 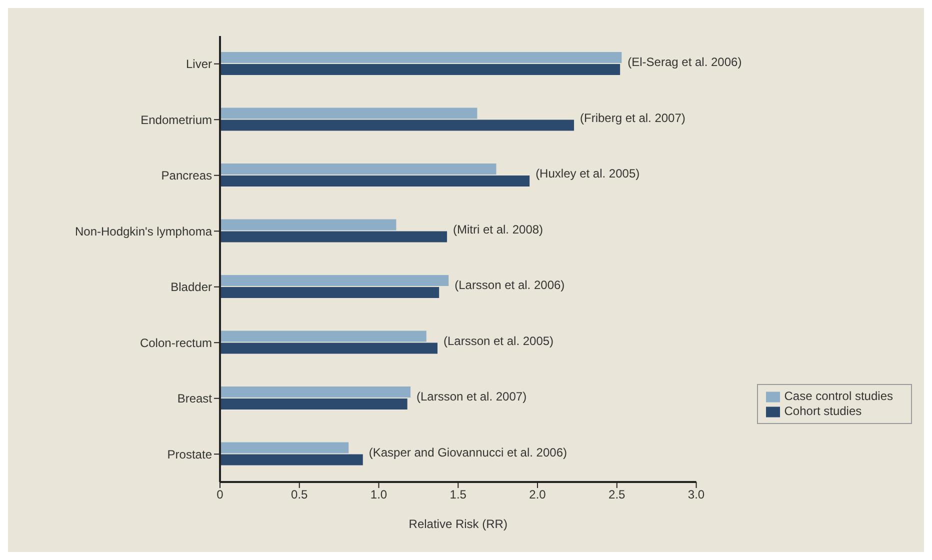 What do you see at coordinates (633, 117) in the screenshot?
I see `annotation: (Friberg et al. 2007)` at bounding box center [633, 117].